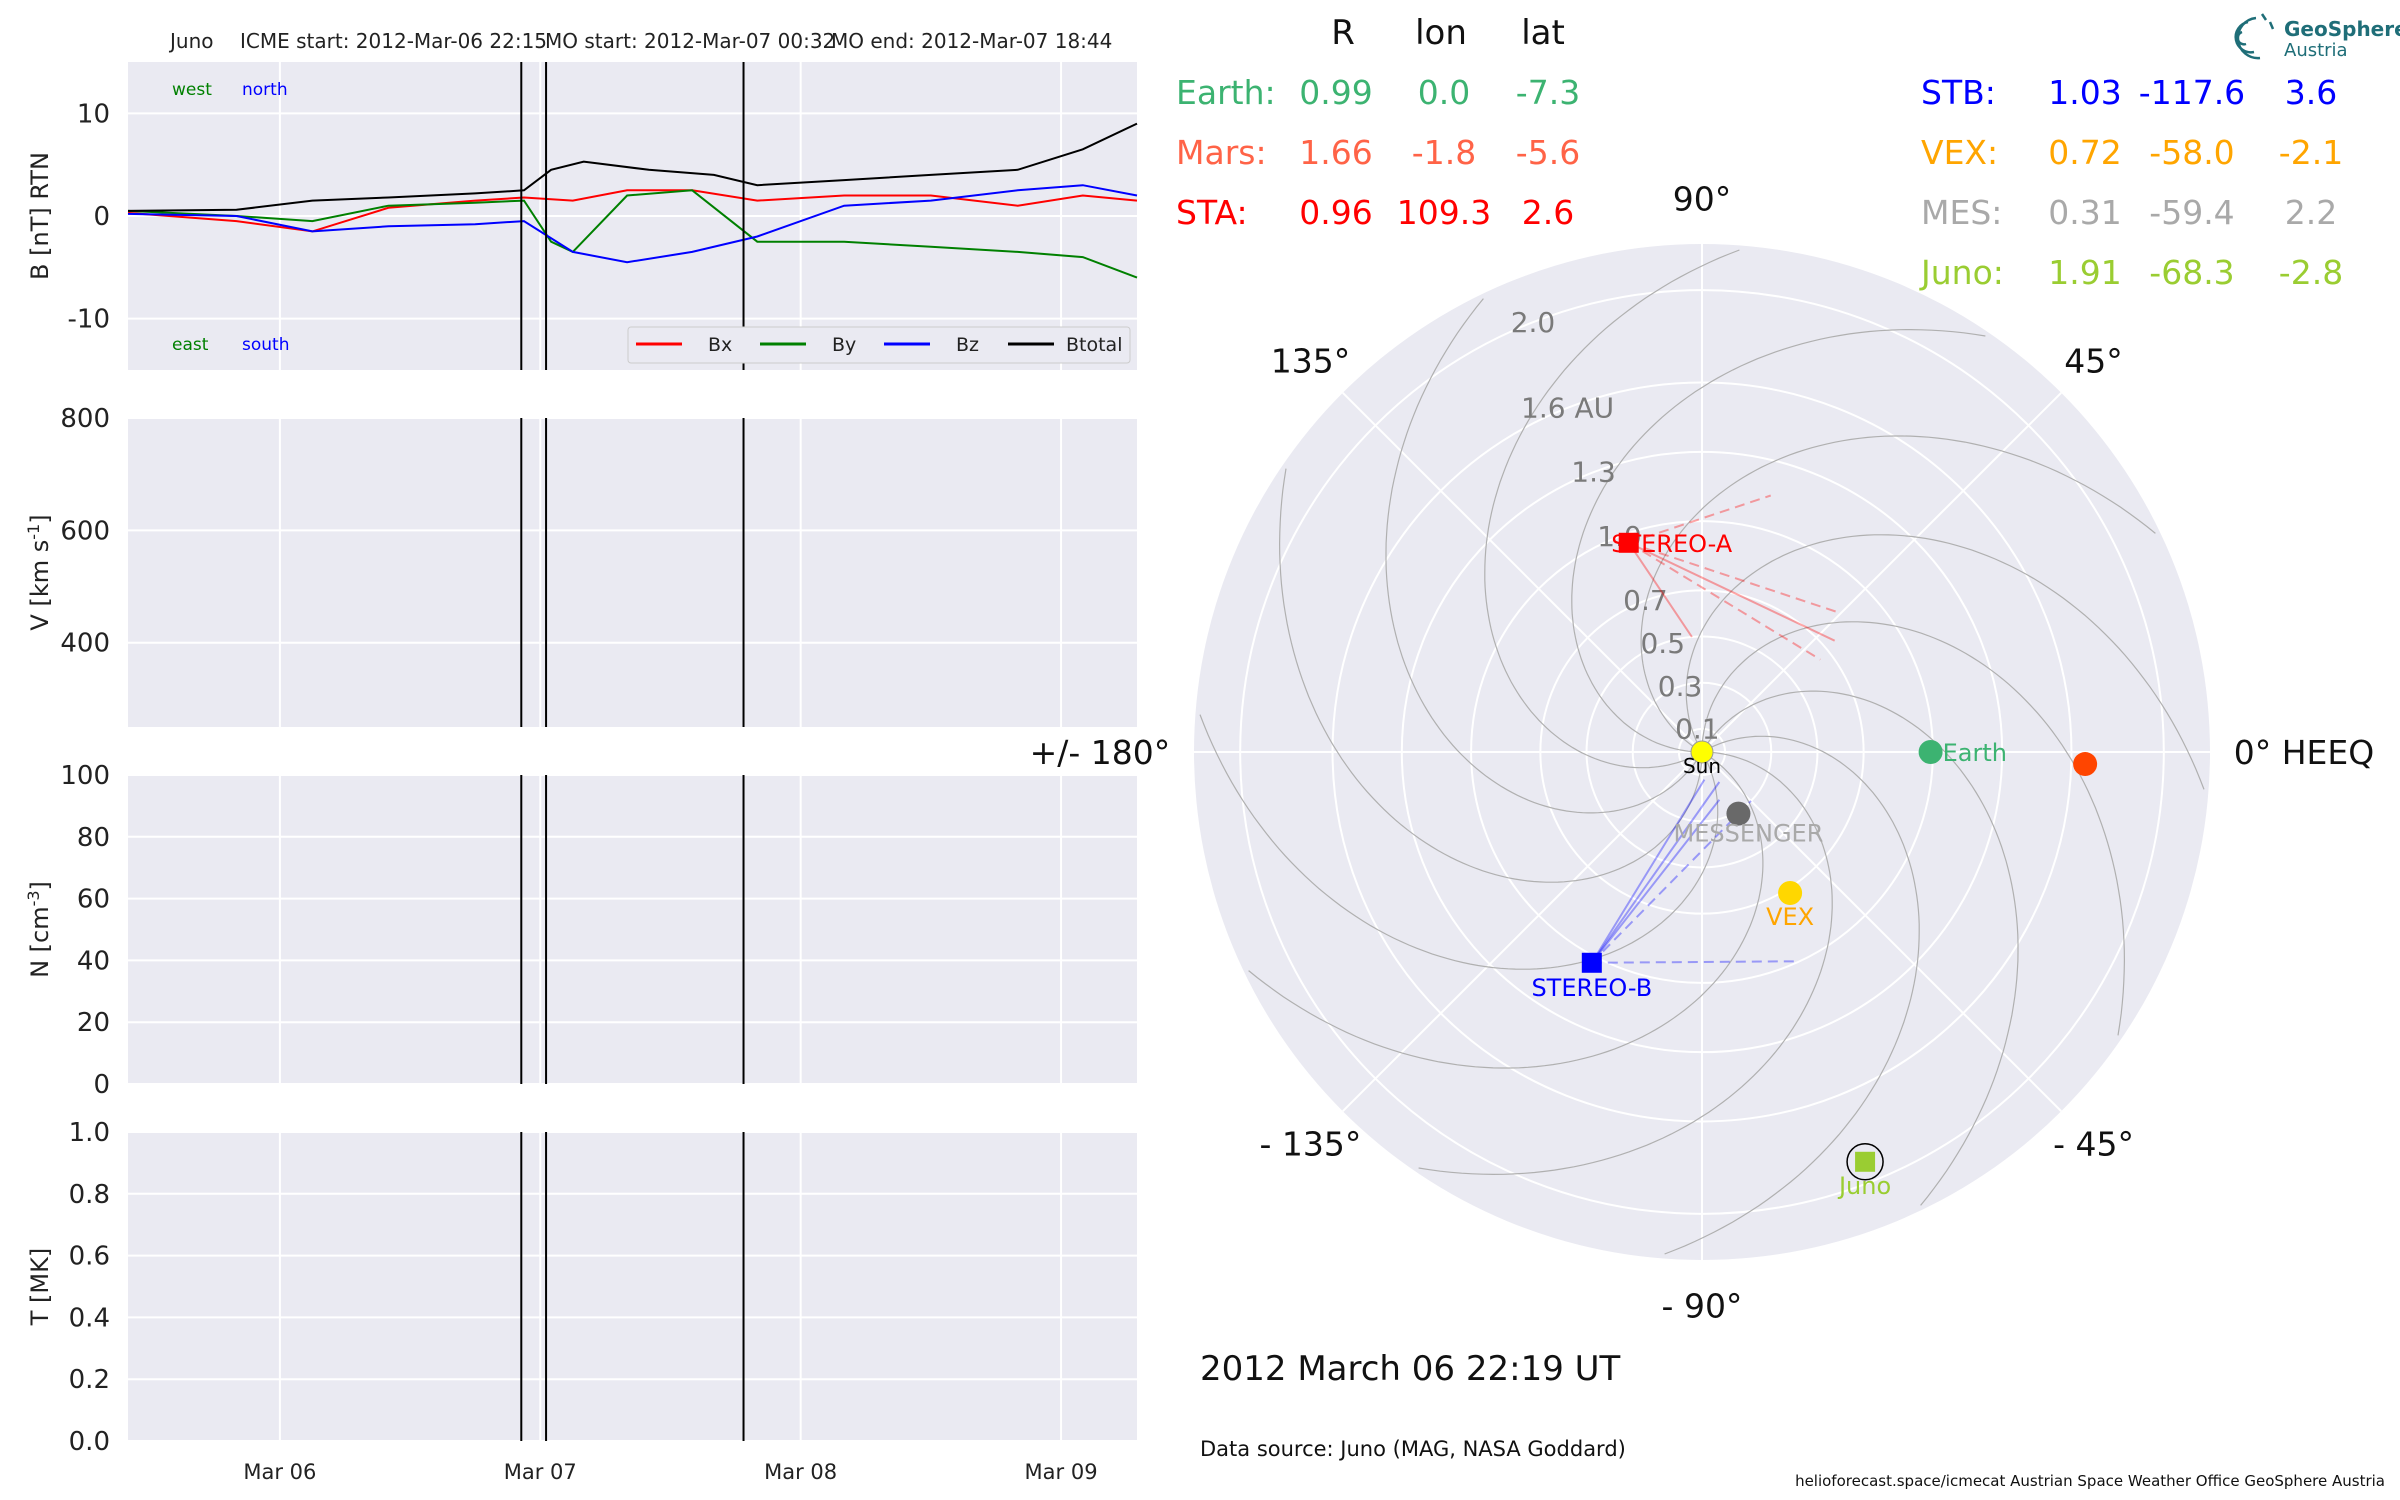 Image resolution: width=2400 pixels, height=1500 pixels. What do you see at coordinates (1865, 1162) in the screenshot?
I see `juno-highlight-ring` at bounding box center [1865, 1162].